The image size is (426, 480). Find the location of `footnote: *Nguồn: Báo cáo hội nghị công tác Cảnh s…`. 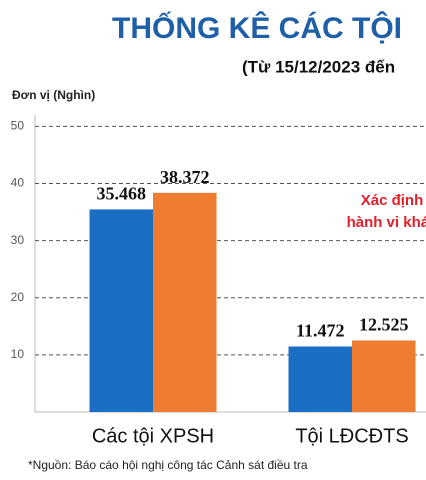

footnote: *Nguồn: Báo cáo hội nghị công tác Cảnh s… is located at coordinates (168, 465).